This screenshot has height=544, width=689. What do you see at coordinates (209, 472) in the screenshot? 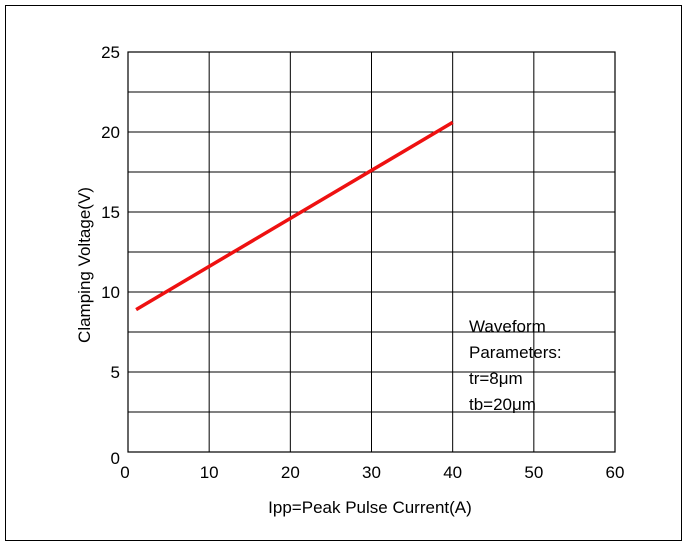
I see `x-tick-label: 10` at bounding box center [209, 472].